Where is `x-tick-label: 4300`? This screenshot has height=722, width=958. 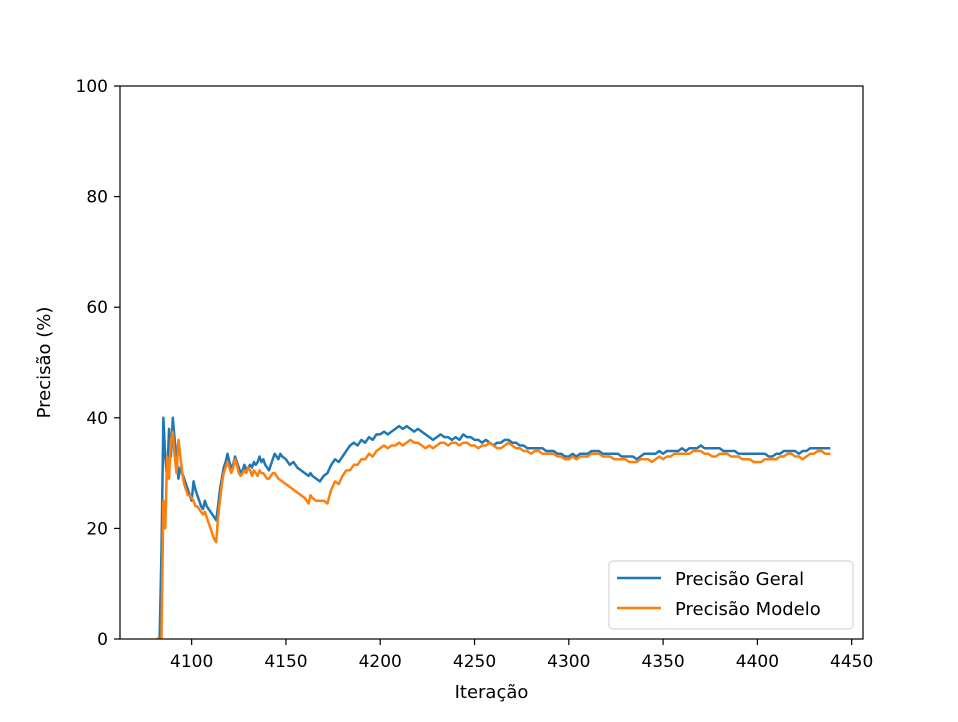 x-tick-label: 4300 is located at coordinates (568, 662).